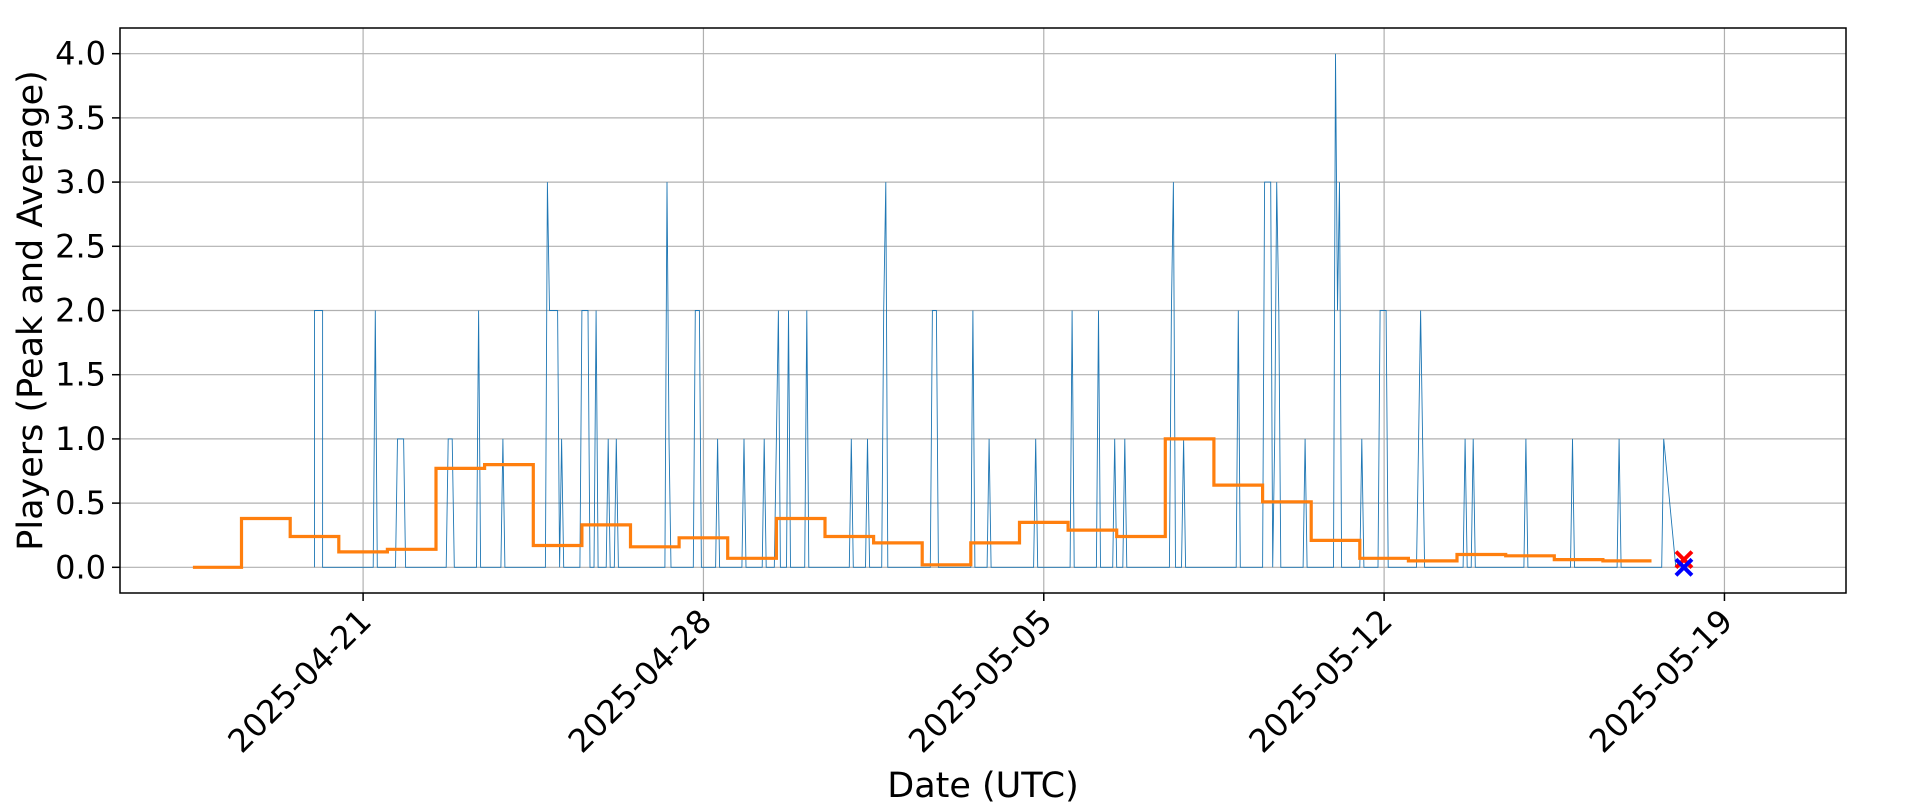  I want to click on y-tick-label: 1.0, so click(80, 439).